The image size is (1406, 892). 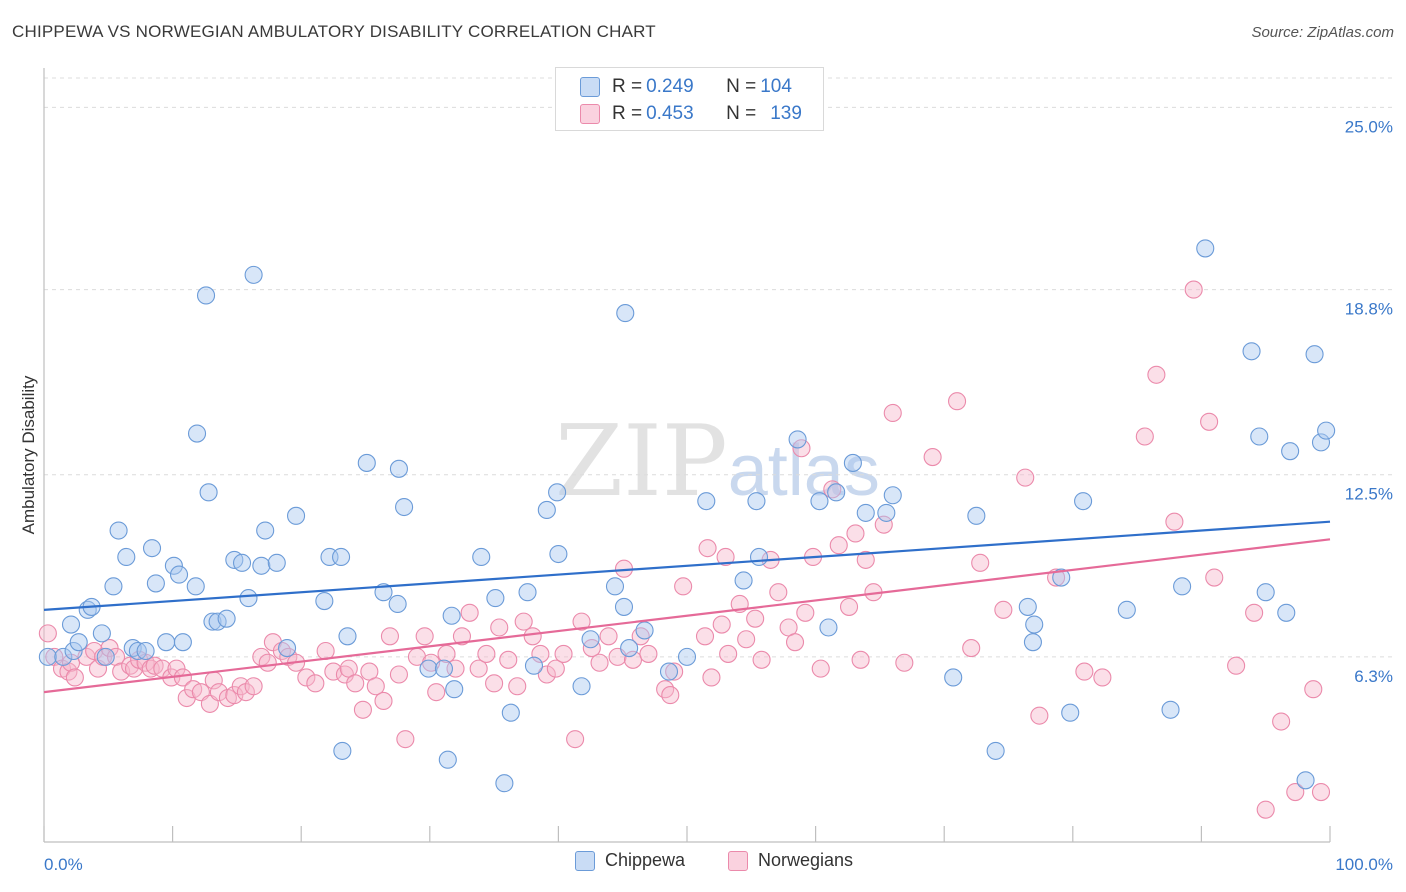 I want to click on legend-label-norwegians: Norwegians, so click(x=806, y=860).